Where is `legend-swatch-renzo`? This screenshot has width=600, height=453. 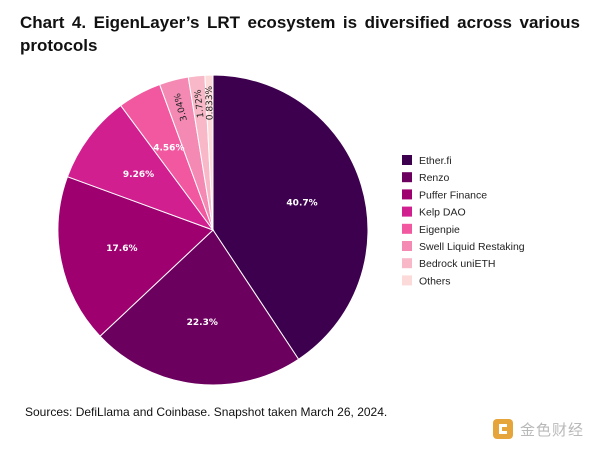
legend-swatch-renzo is located at coordinates (407, 177).